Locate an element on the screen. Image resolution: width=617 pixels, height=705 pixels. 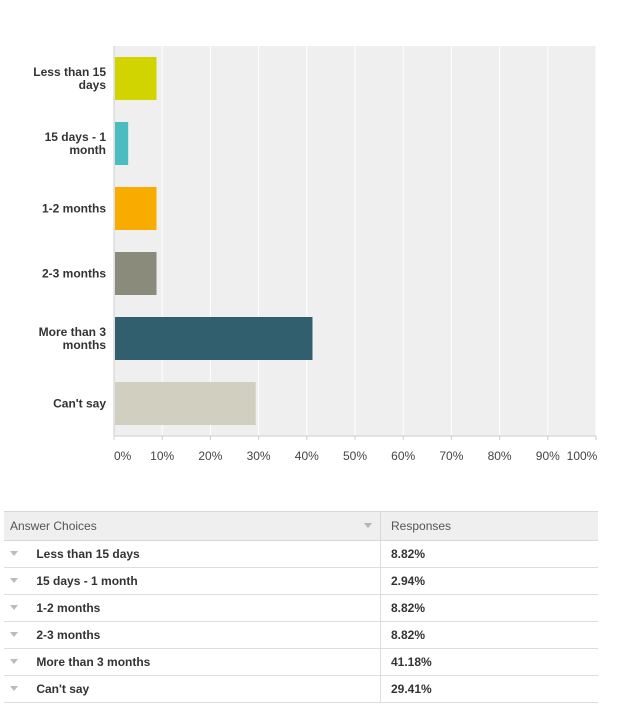
answer-choices-header-label: Answer Choices is located at coordinates (53, 526).